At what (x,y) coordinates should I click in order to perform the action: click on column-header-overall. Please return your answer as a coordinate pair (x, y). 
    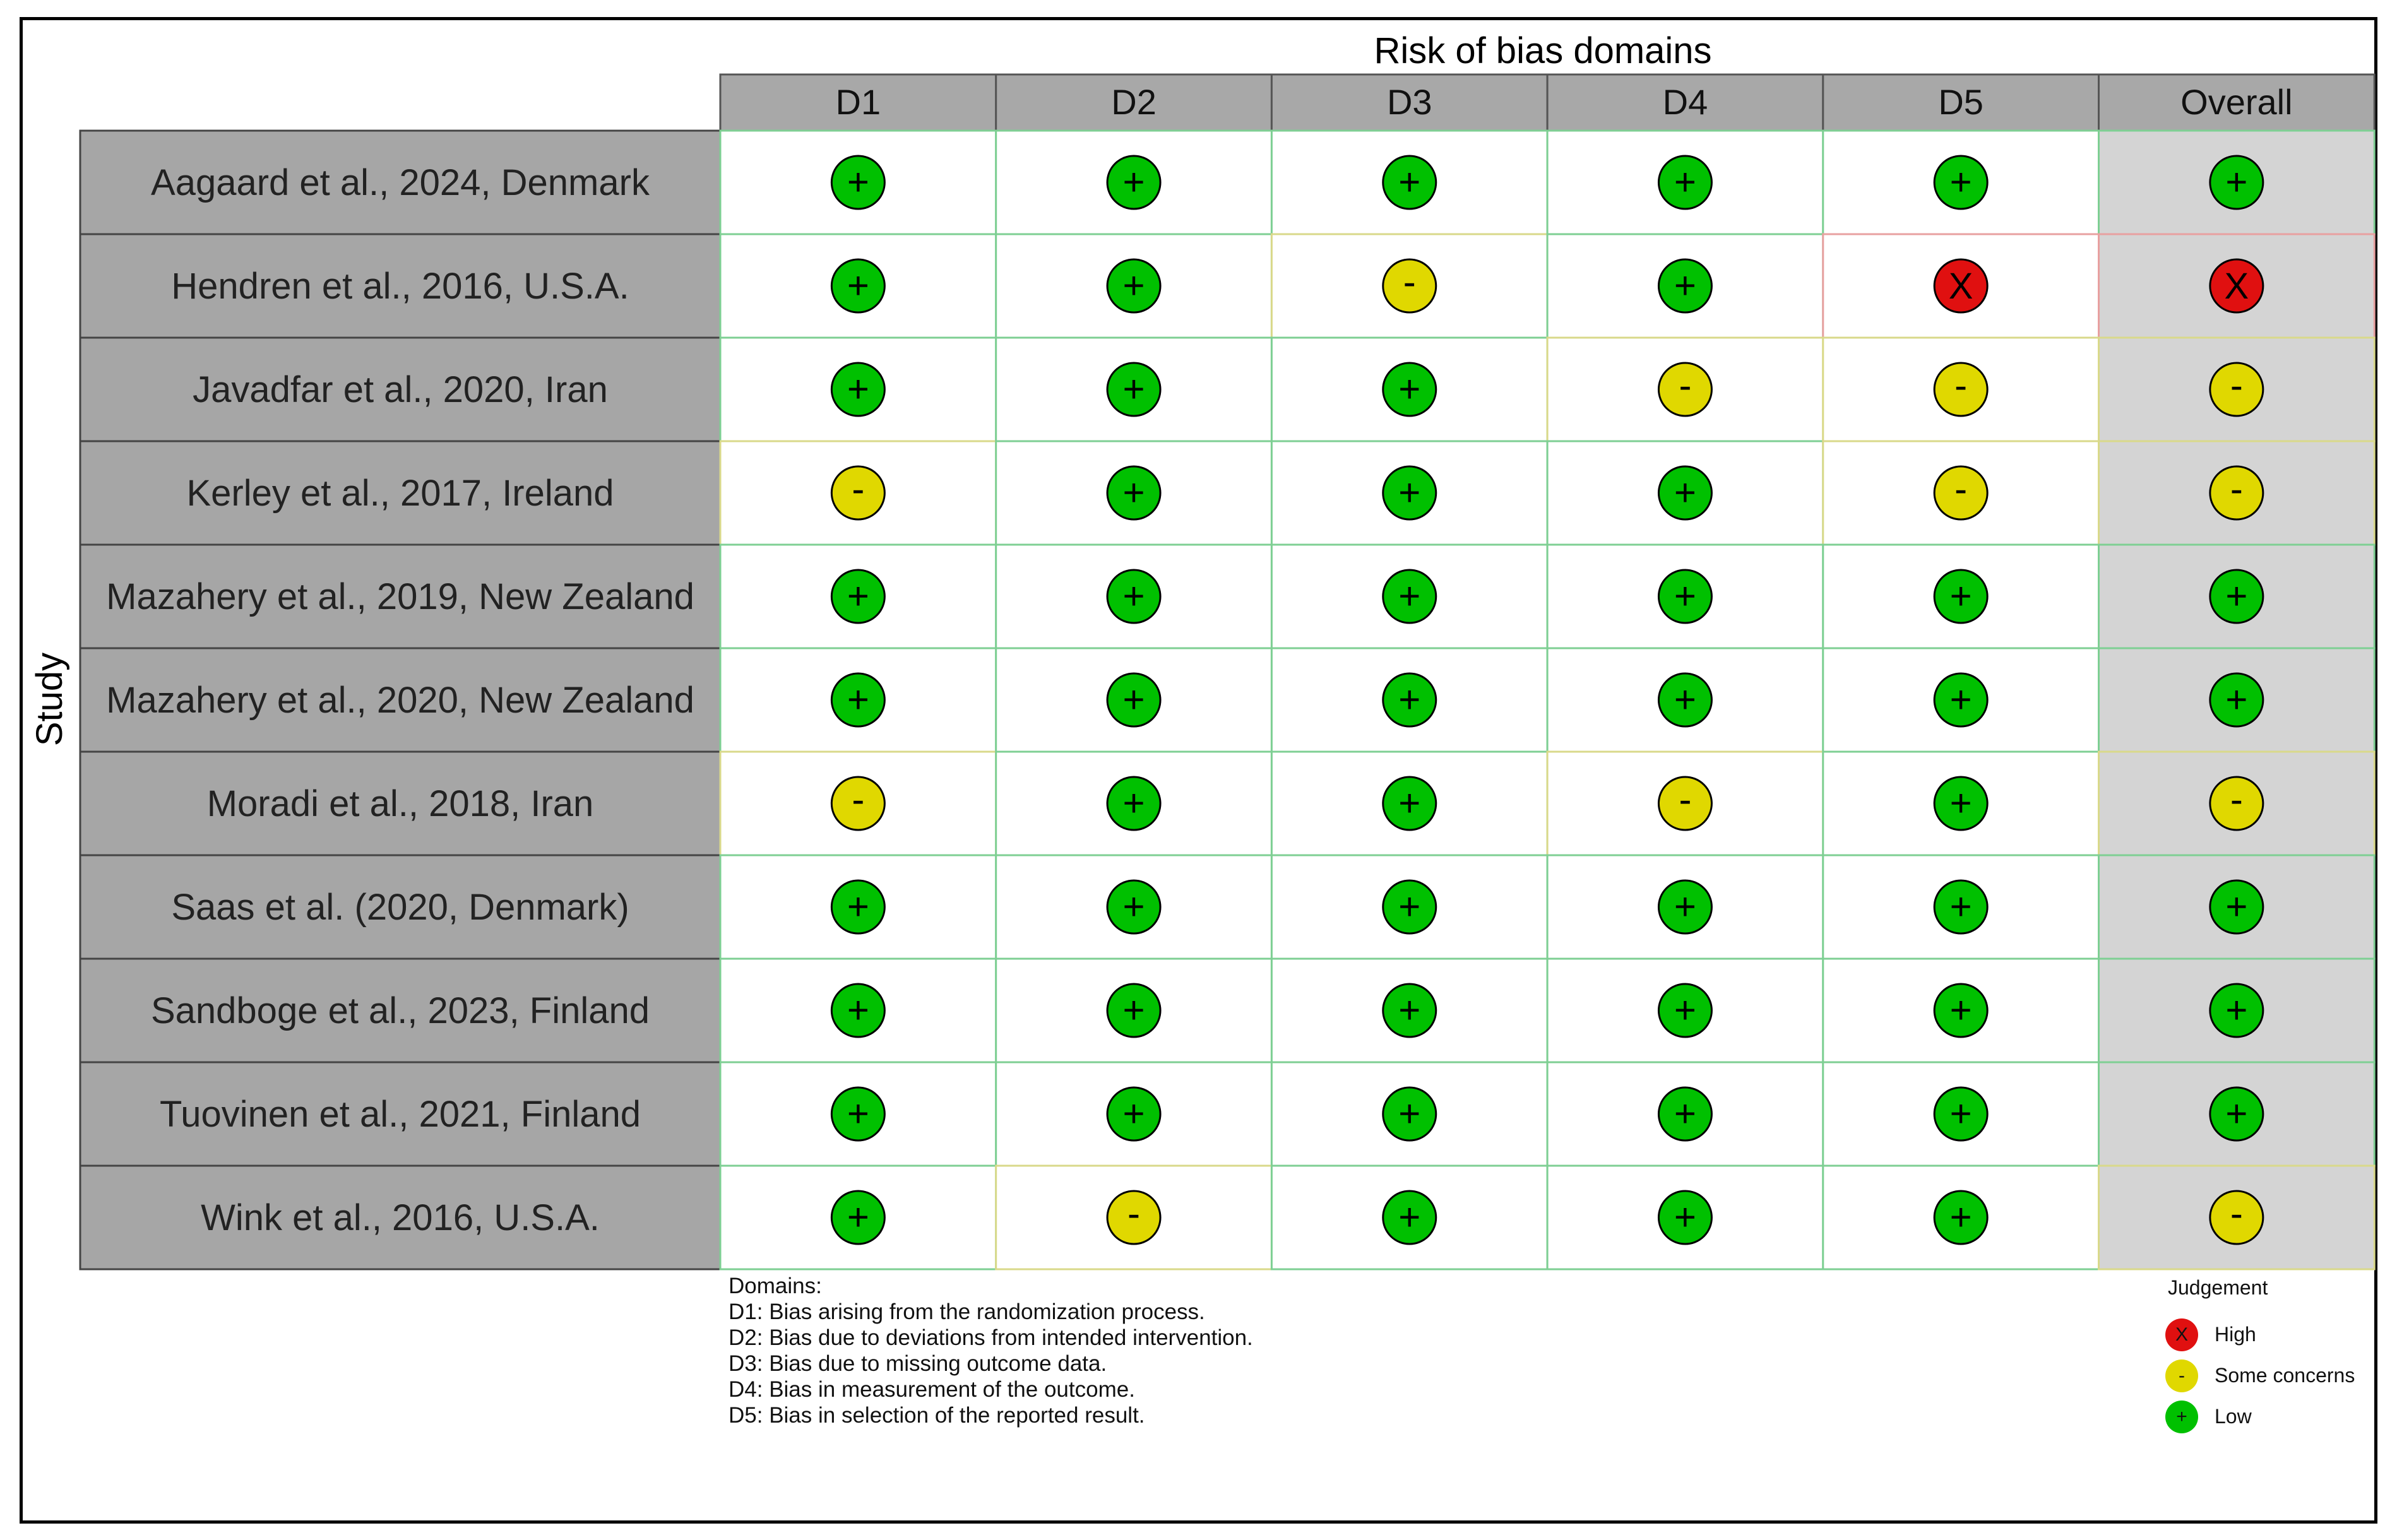
    Looking at the image, I should click on (2237, 103).